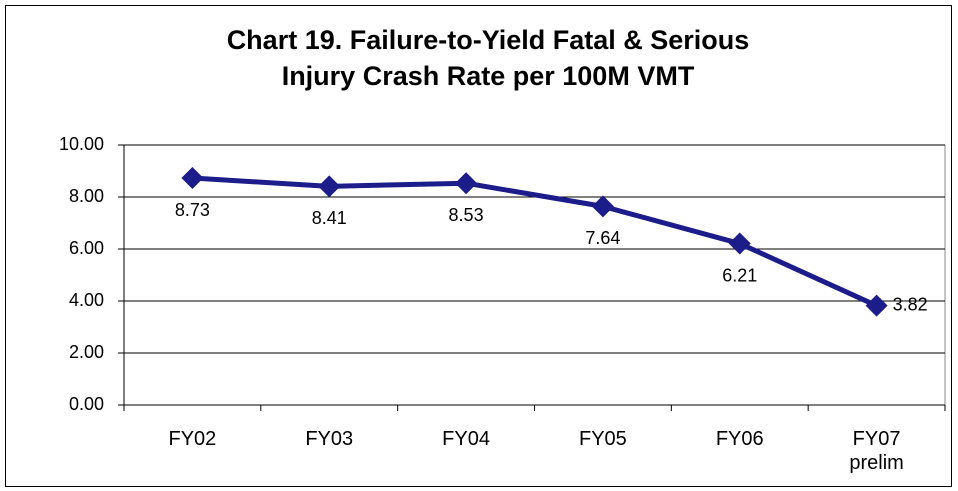 The height and width of the screenshot is (491, 958). Describe the element at coordinates (603, 439) in the screenshot. I see `x-tick-label: FY05` at that location.